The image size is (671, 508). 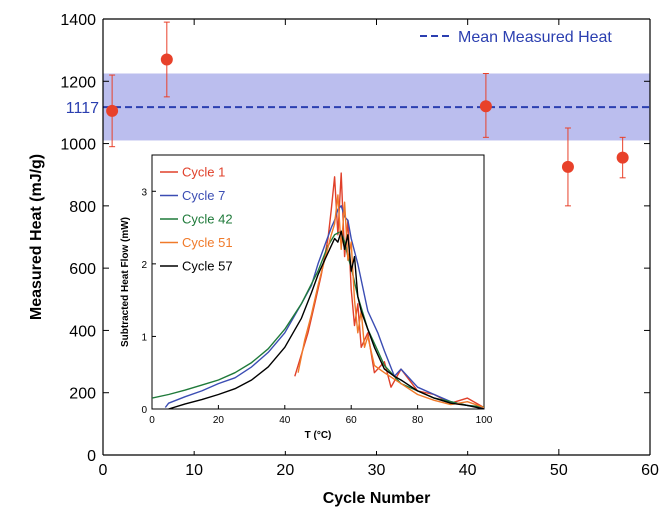 I want to click on y-tick-label: 1000, so click(x=78, y=145).